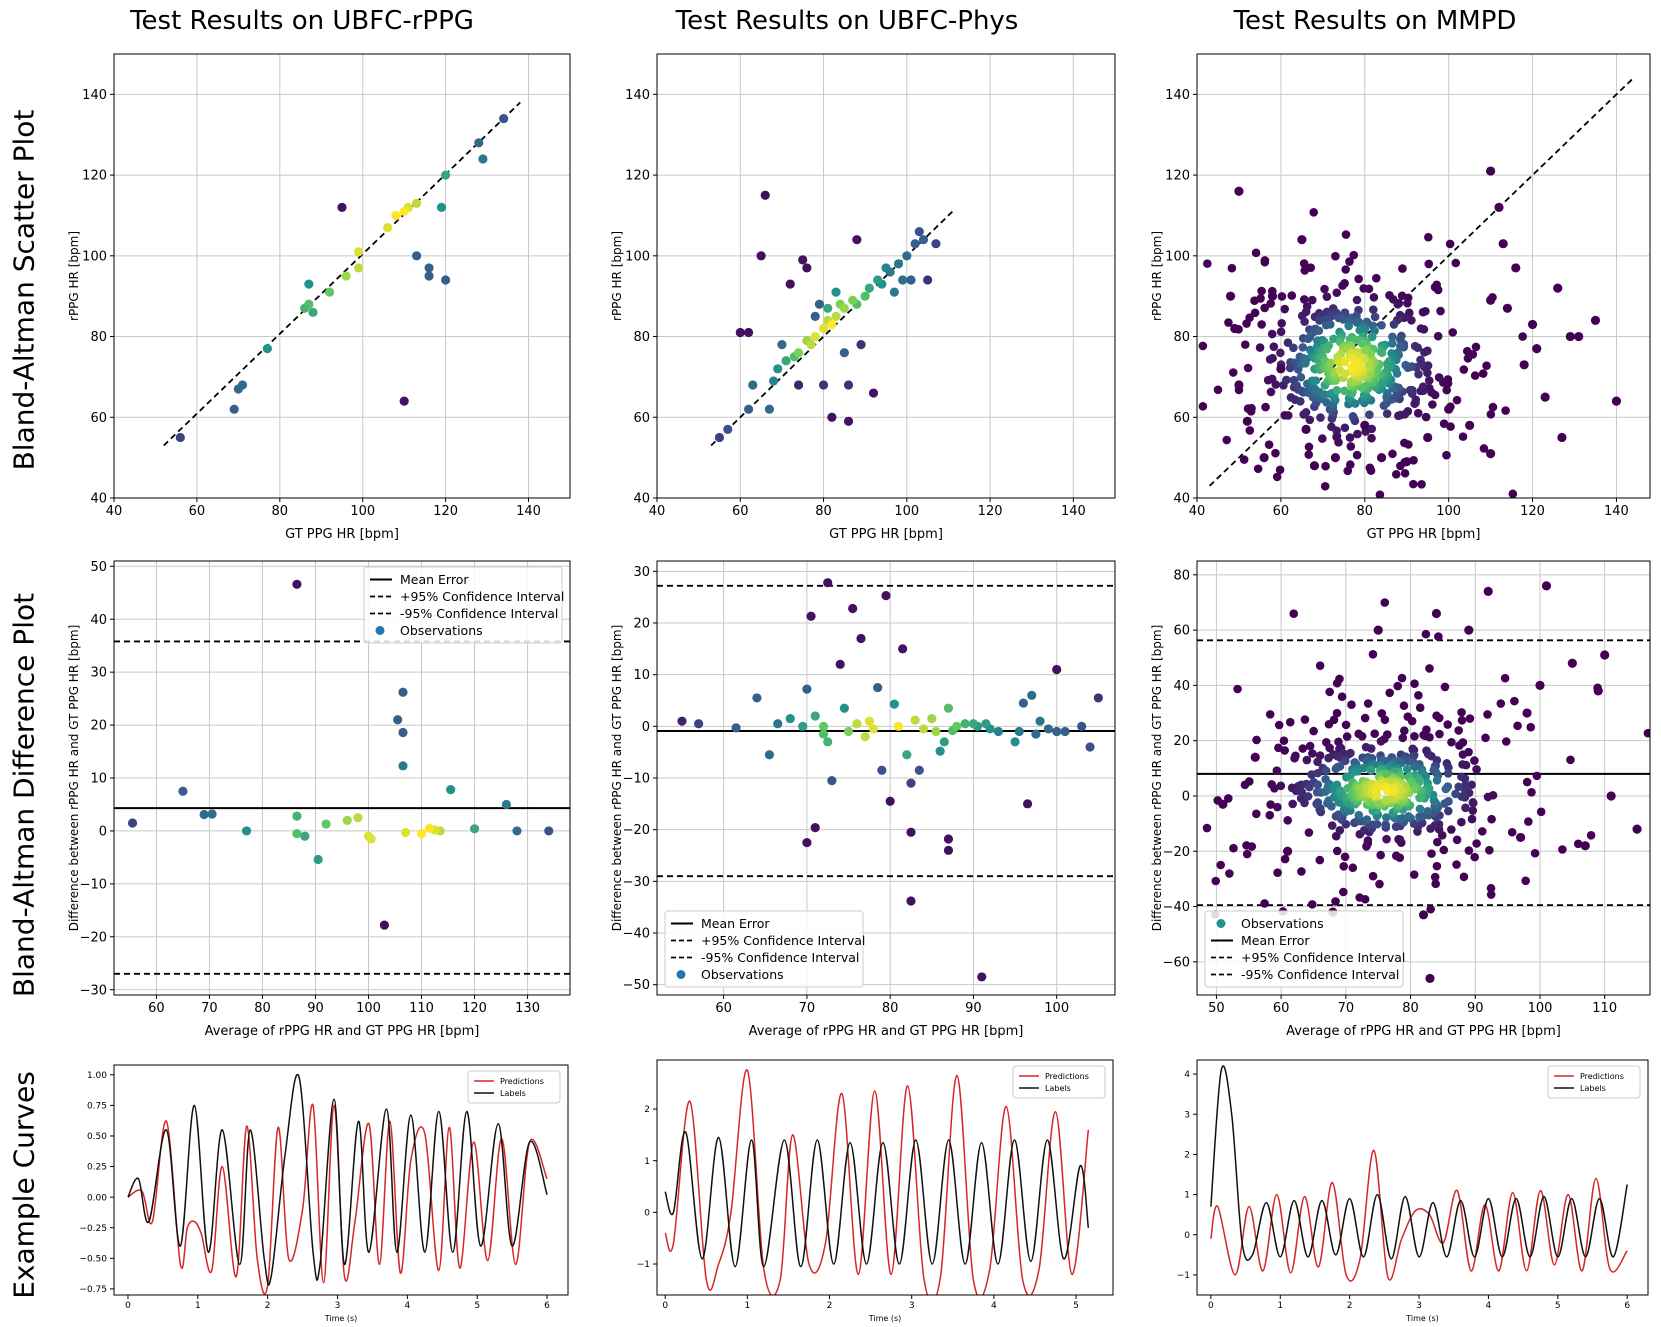 The height and width of the screenshot is (1327, 1661). What do you see at coordinates (636, 882) in the screenshot?
I see `y-tick-label: −30` at bounding box center [636, 882].